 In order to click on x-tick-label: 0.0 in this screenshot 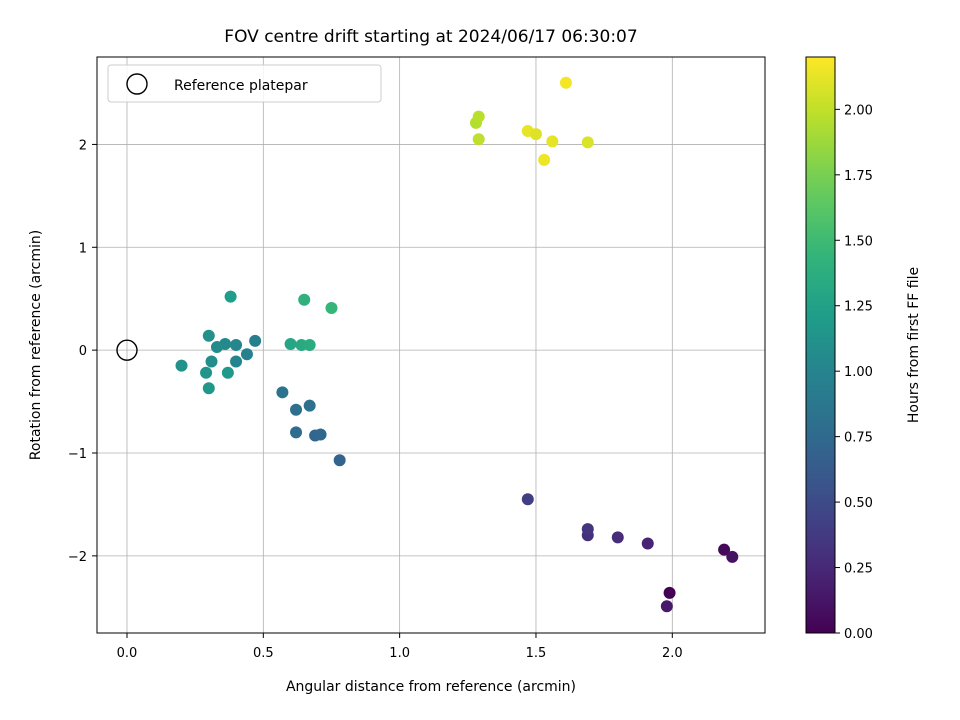, I will do `click(127, 653)`.